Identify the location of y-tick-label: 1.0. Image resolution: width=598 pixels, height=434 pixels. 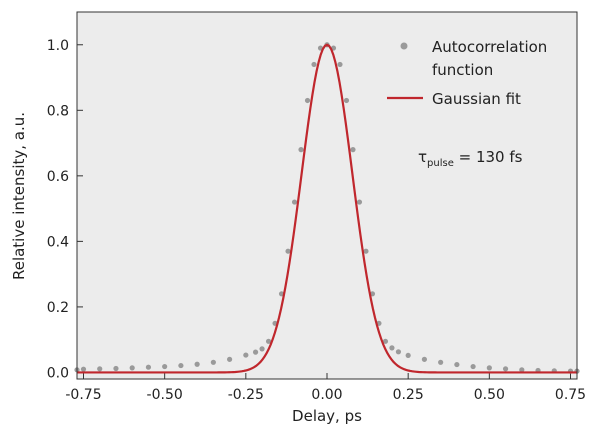
(58, 46).